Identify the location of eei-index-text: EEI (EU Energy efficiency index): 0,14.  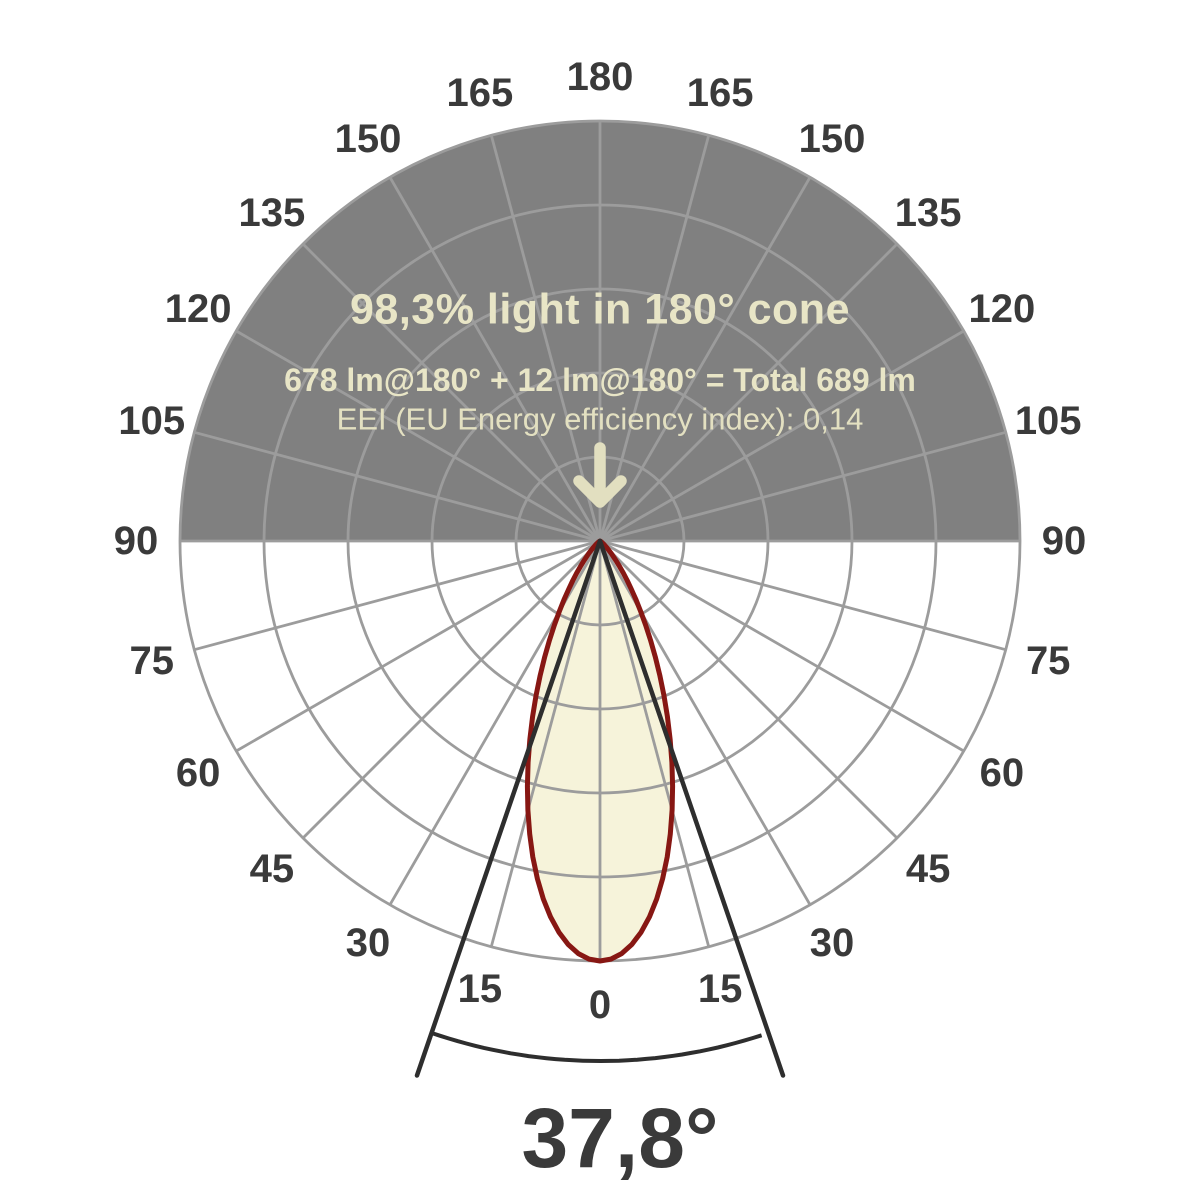
(600, 419).